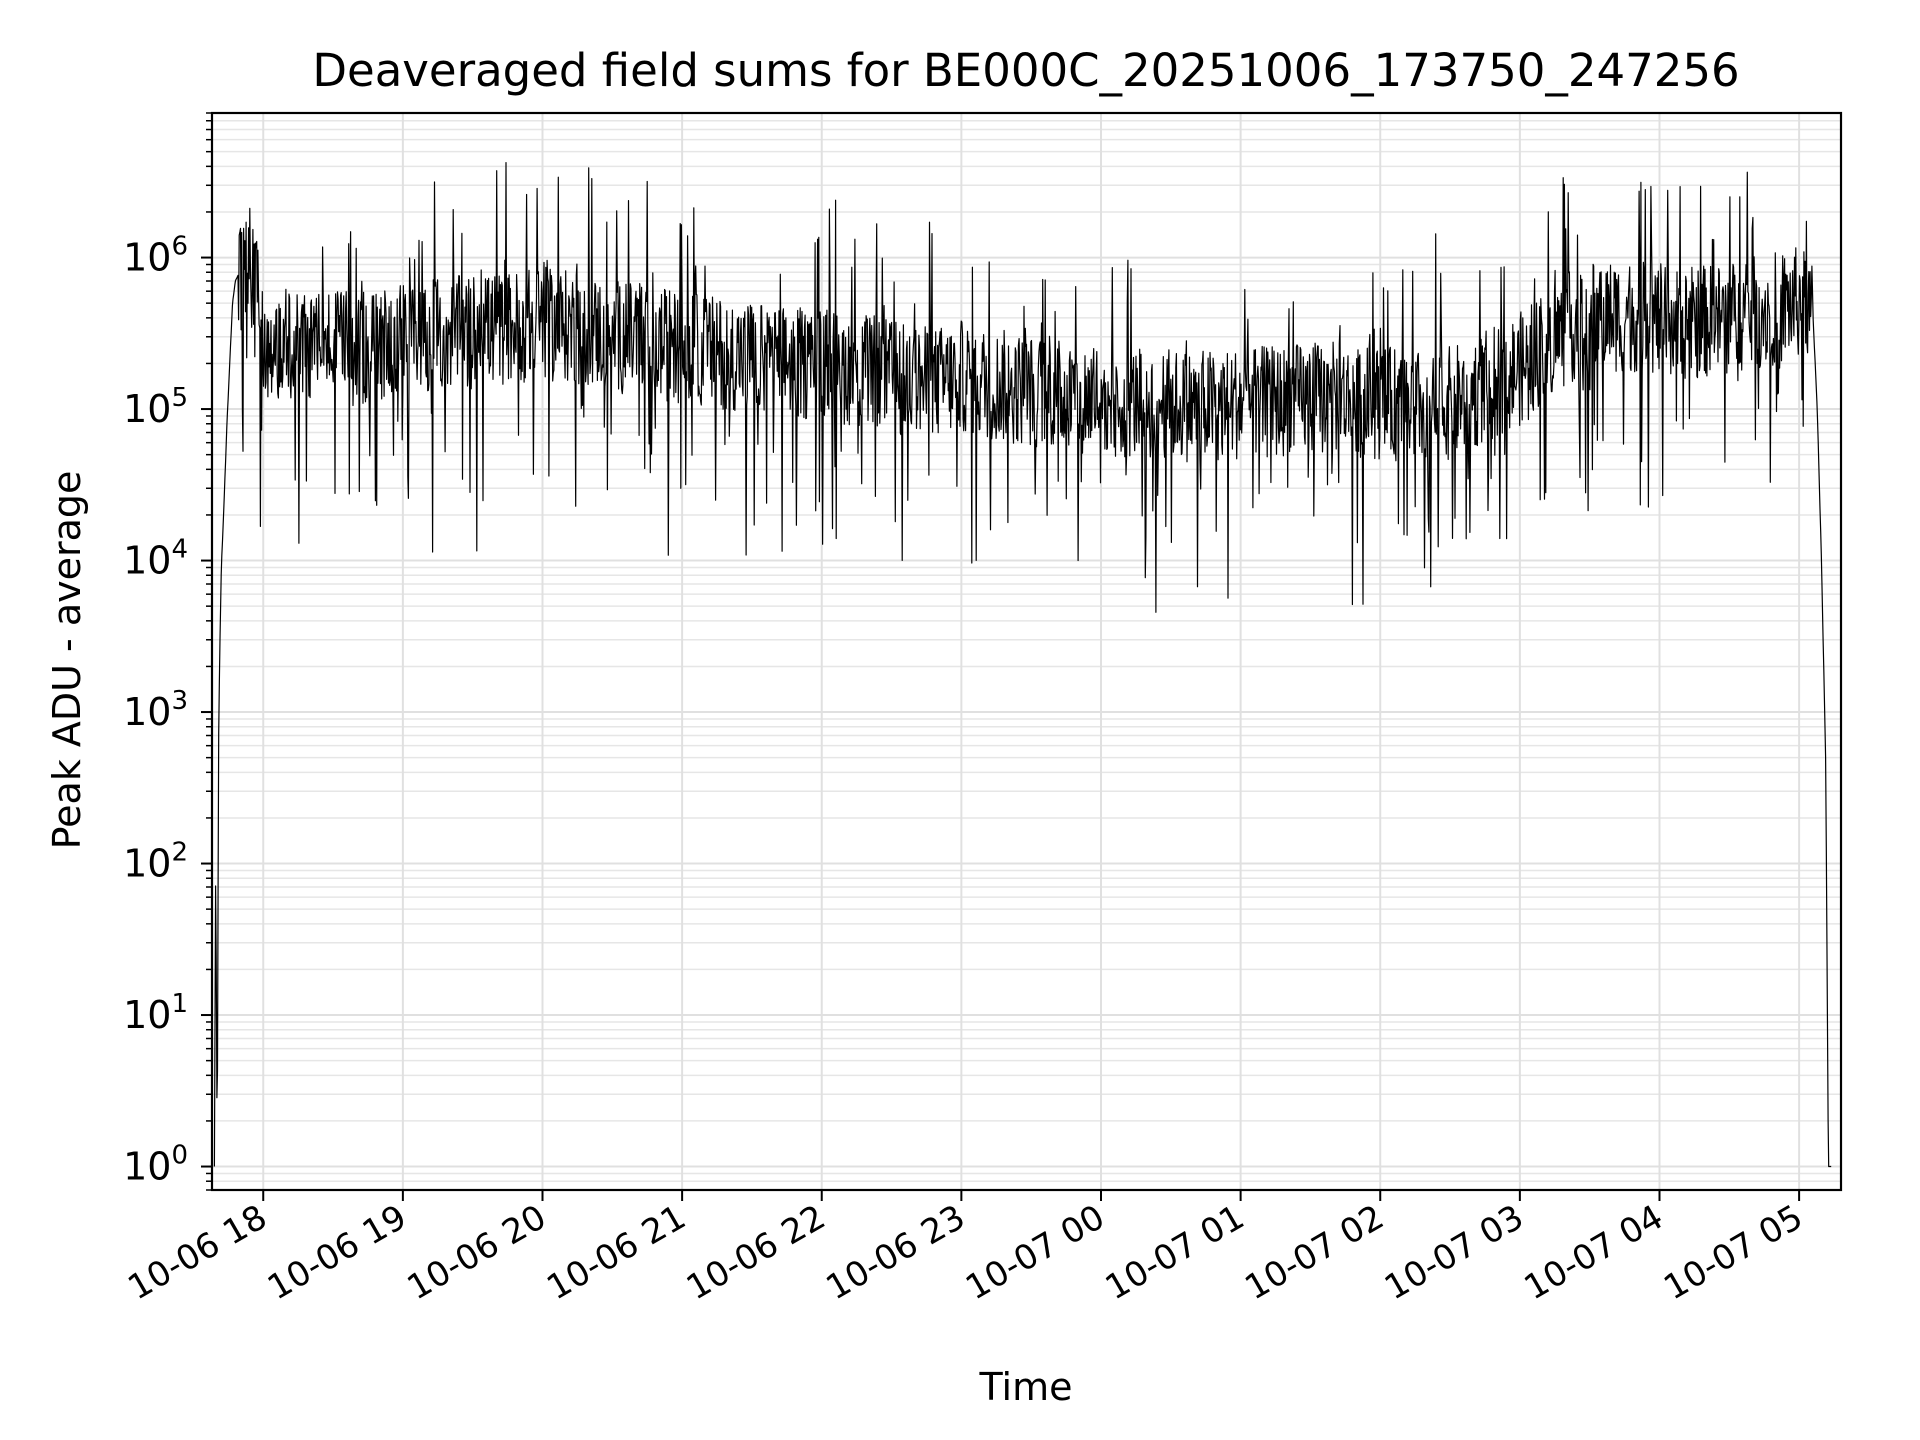  Describe the element at coordinates (67, 660) in the screenshot. I see `y-axis-label: Peak ADU - average` at that location.